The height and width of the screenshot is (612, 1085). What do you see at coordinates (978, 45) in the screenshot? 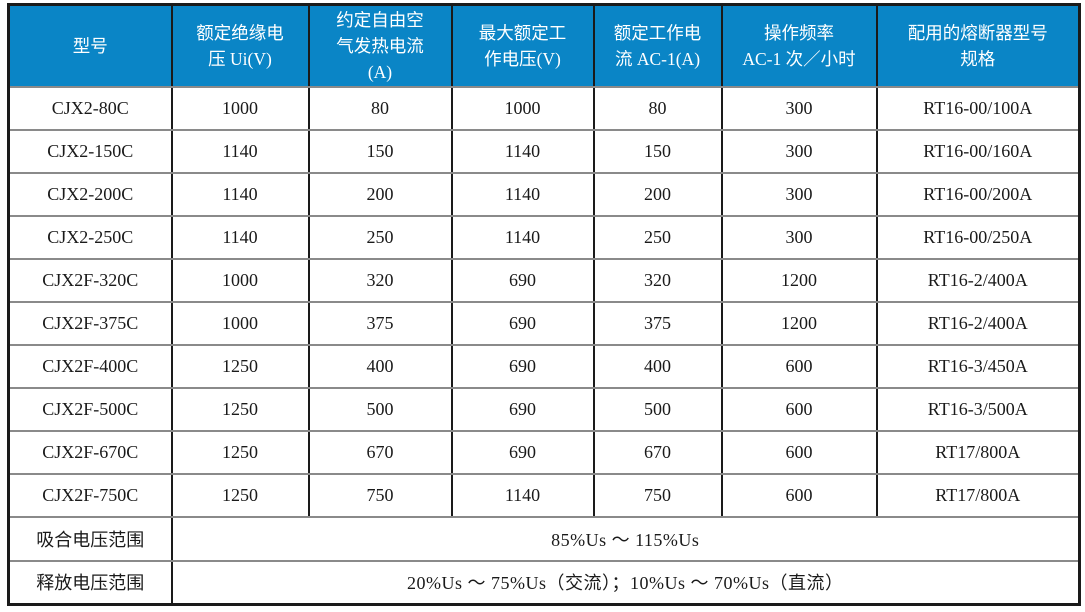
I see `column-header-fuse-spec: 配用的熔断器型号 规格` at bounding box center [978, 45].